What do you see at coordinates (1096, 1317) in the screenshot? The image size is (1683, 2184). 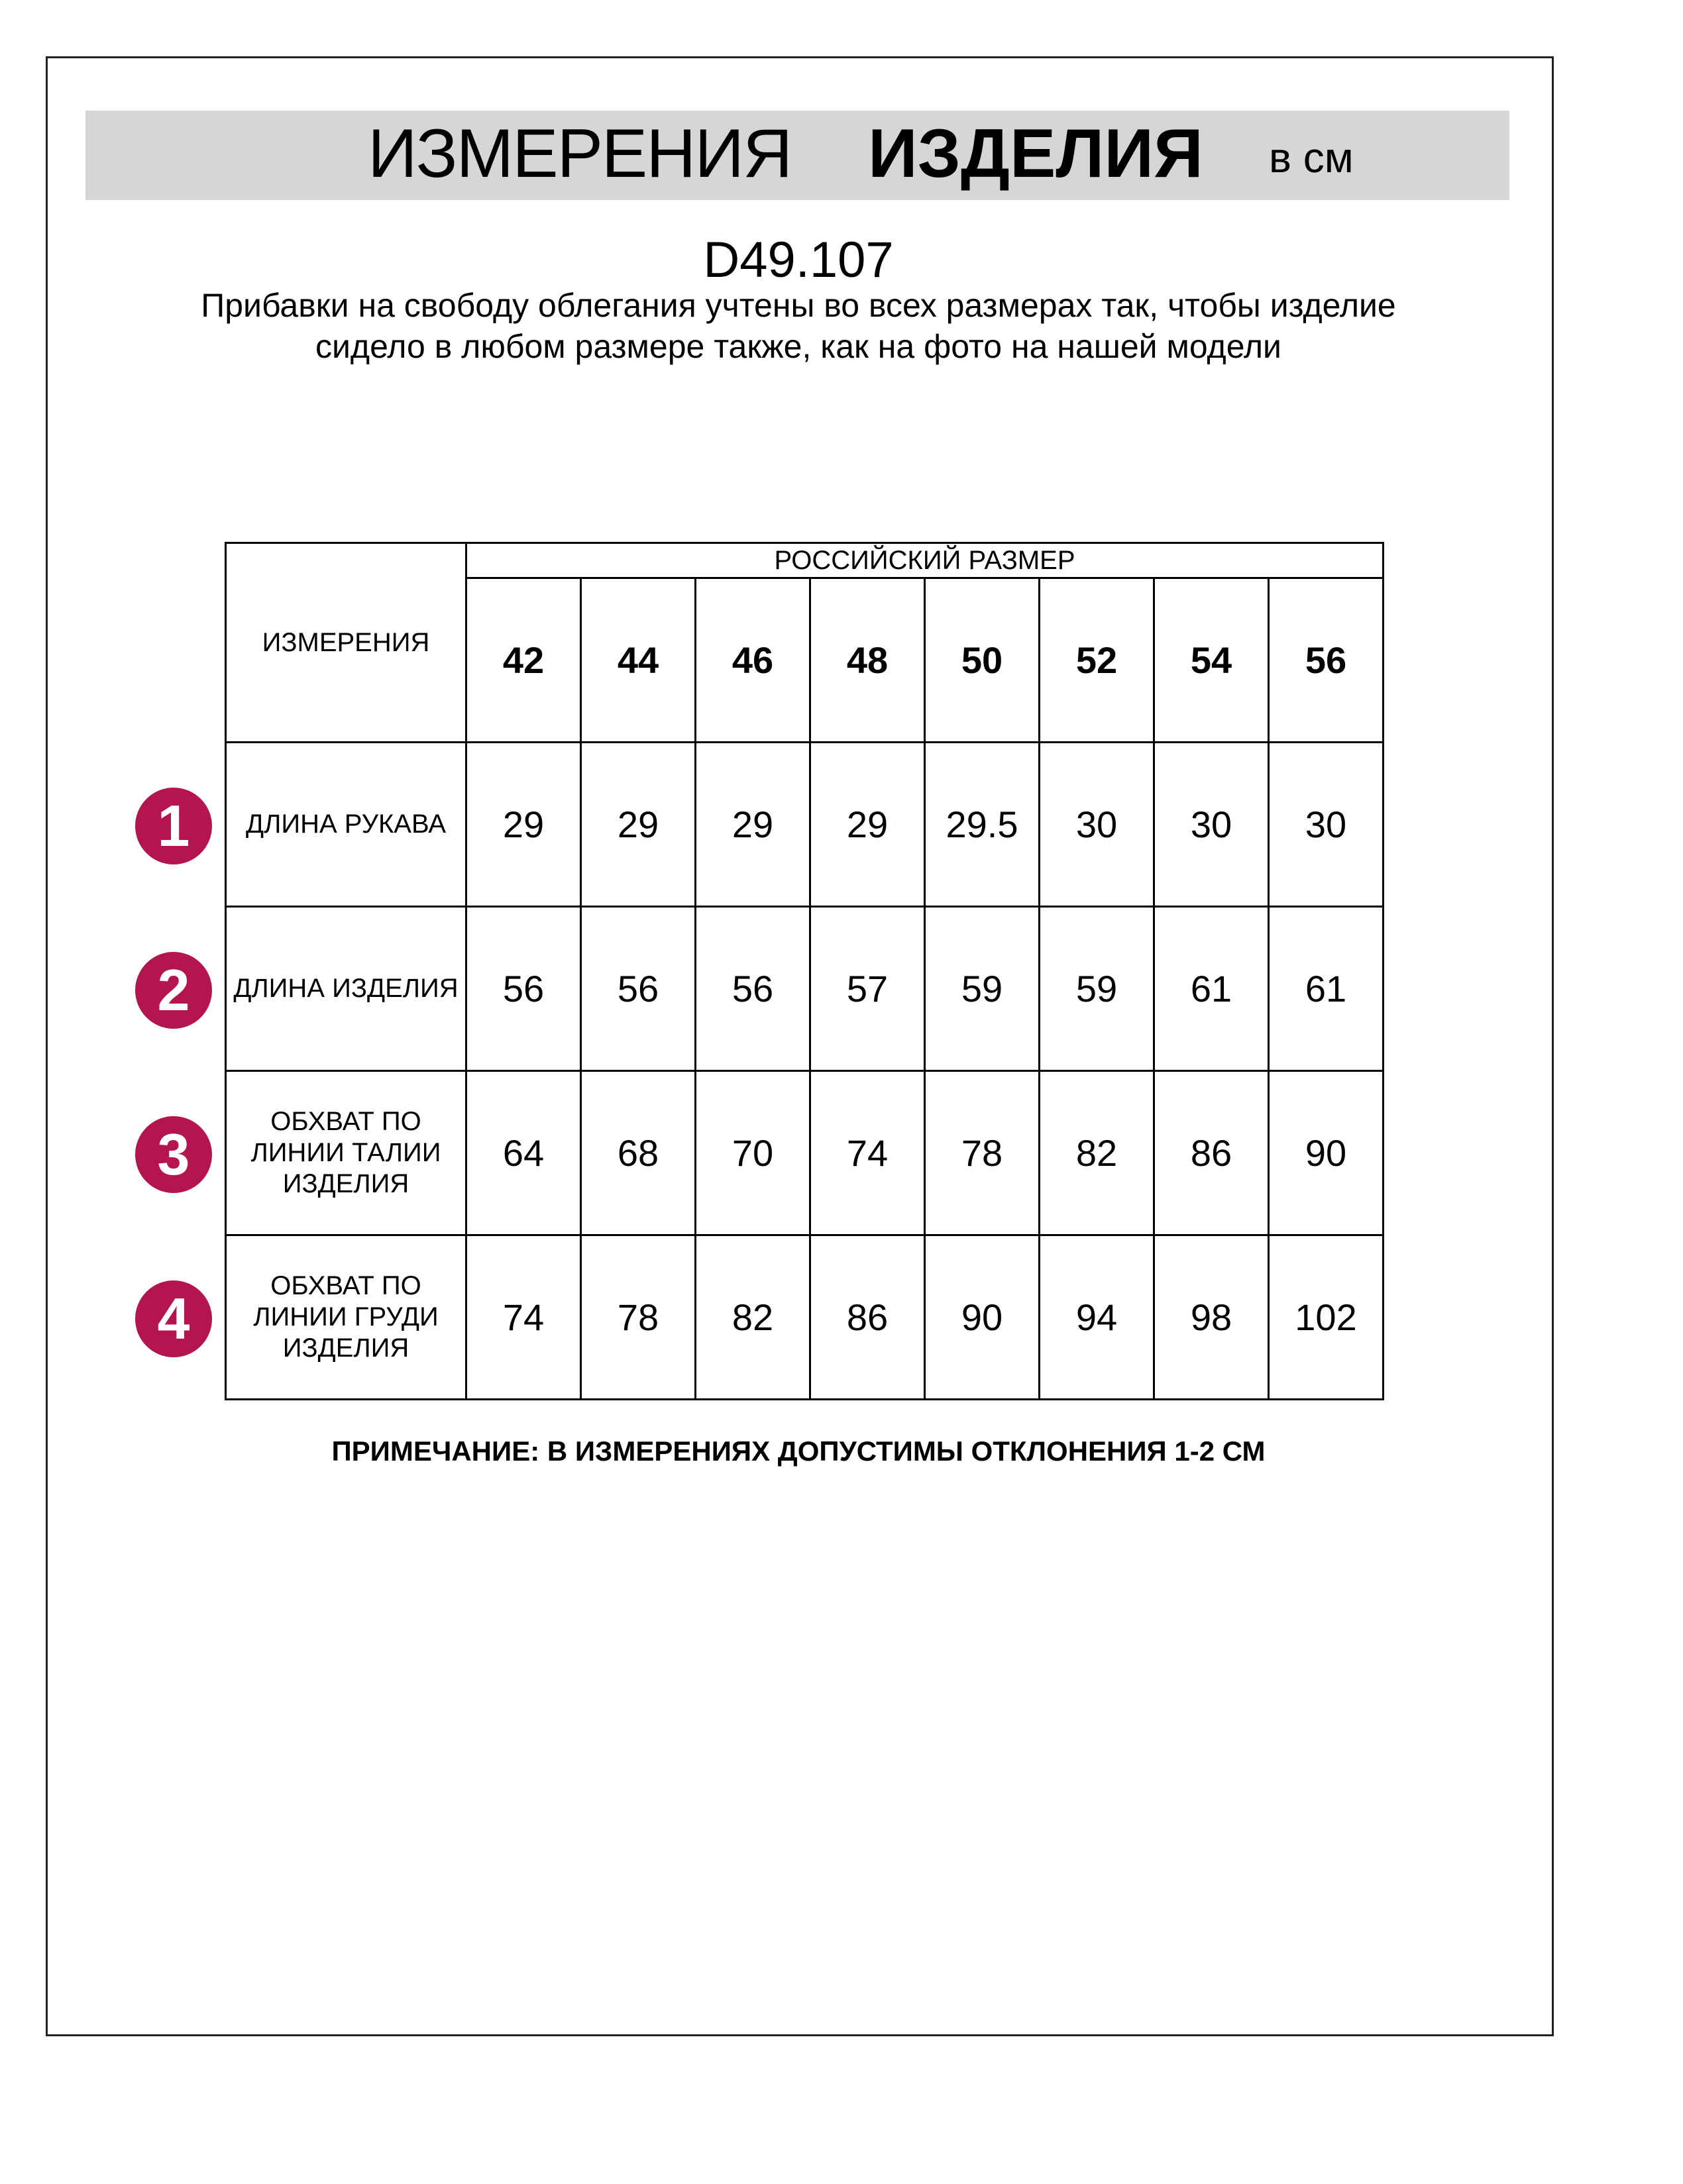 I see `value-cell: 94` at bounding box center [1096, 1317].